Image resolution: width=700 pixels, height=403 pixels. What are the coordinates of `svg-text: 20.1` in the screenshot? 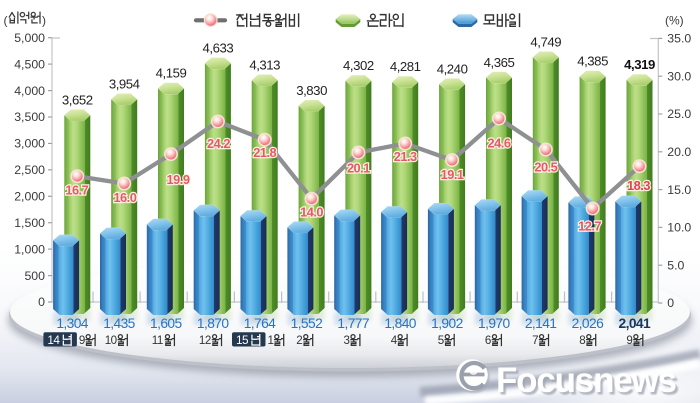 It's located at (358, 168).